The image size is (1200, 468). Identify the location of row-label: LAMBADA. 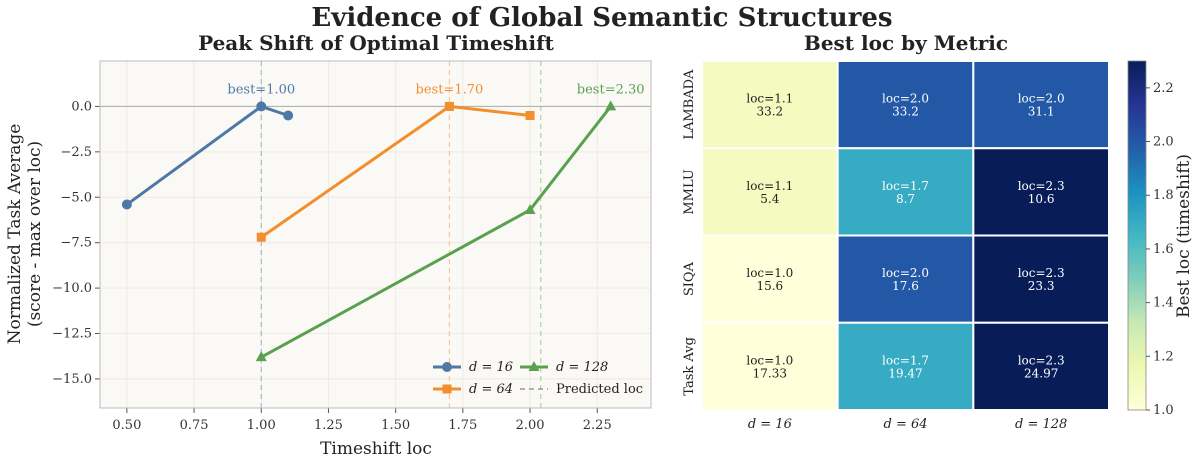
(689, 104).